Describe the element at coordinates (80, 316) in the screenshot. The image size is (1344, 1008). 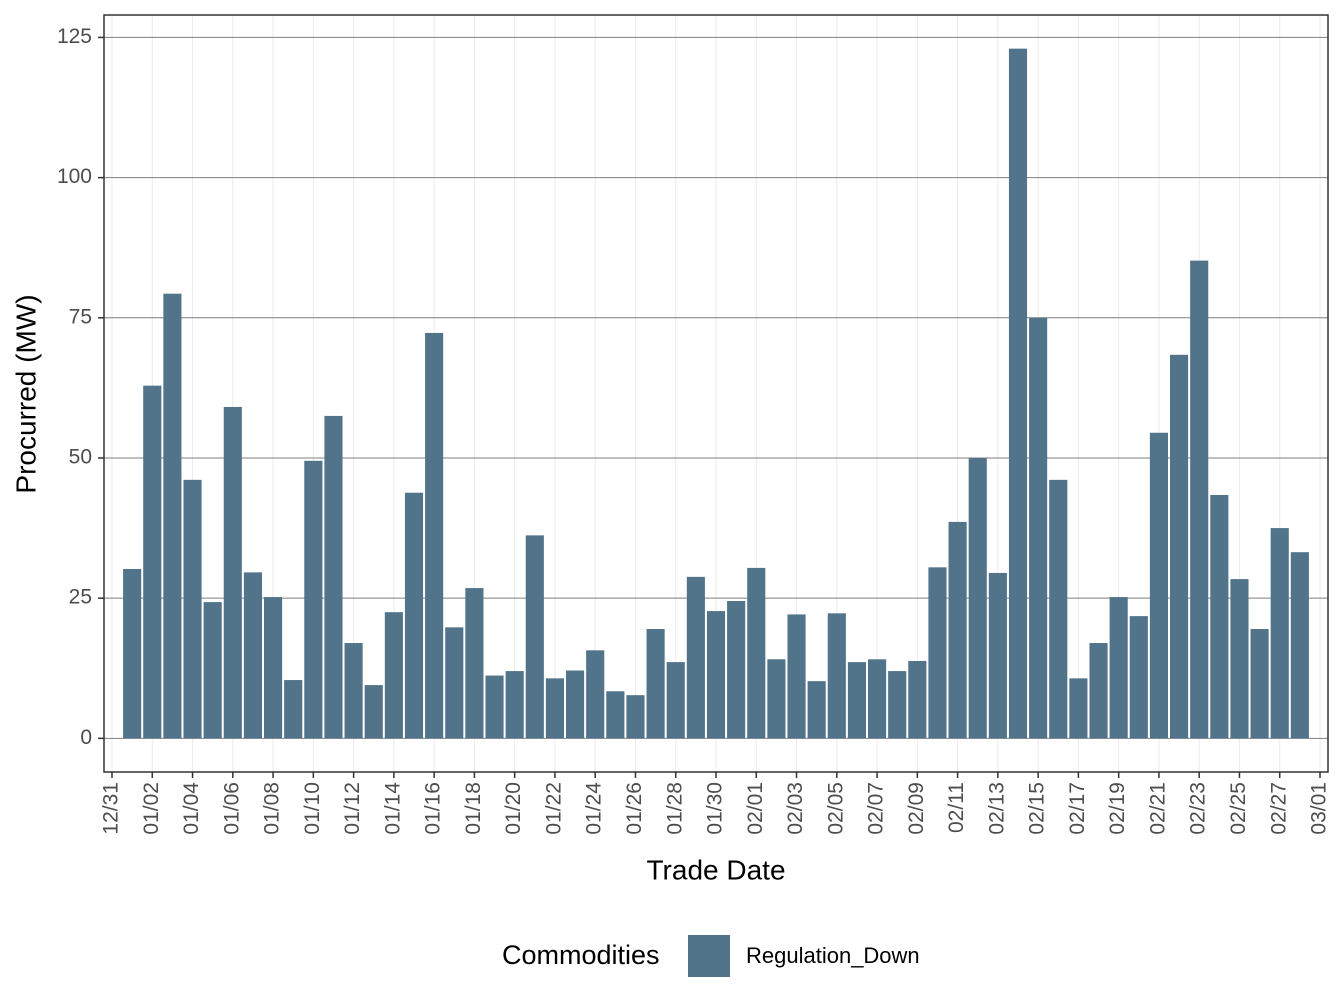
I see `y-tick-label: 75` at that location.